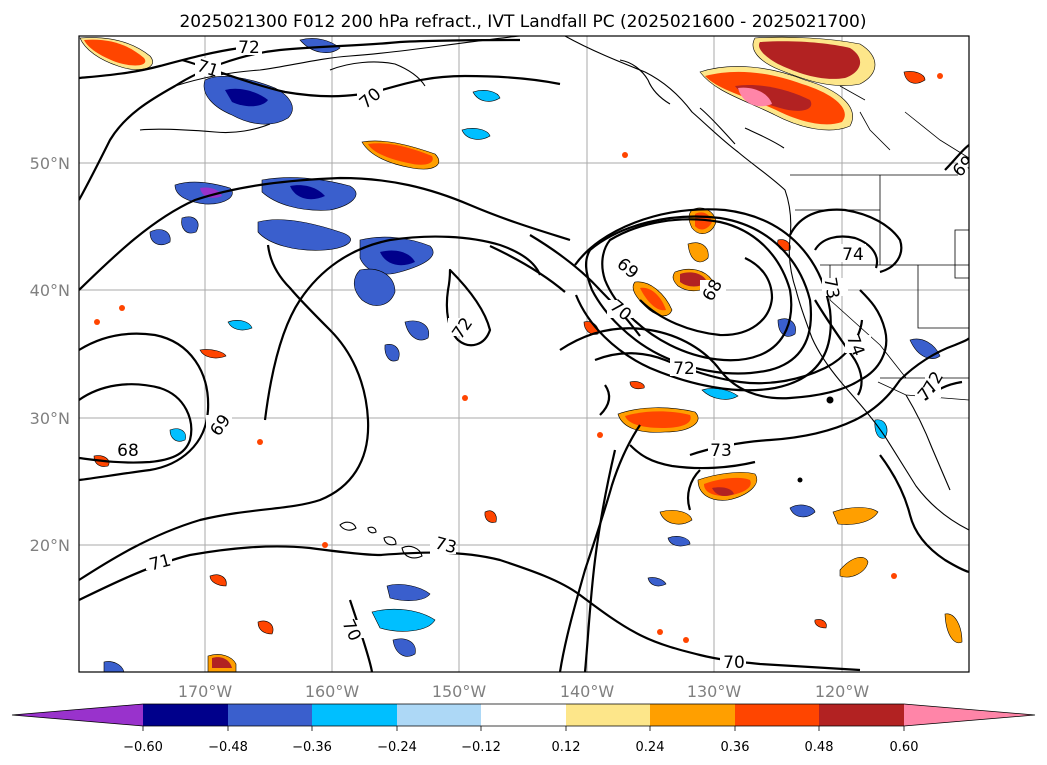 This screenshot has height=765, width=1047. I want to click on lat-label: 20°N, so click(50, 545).